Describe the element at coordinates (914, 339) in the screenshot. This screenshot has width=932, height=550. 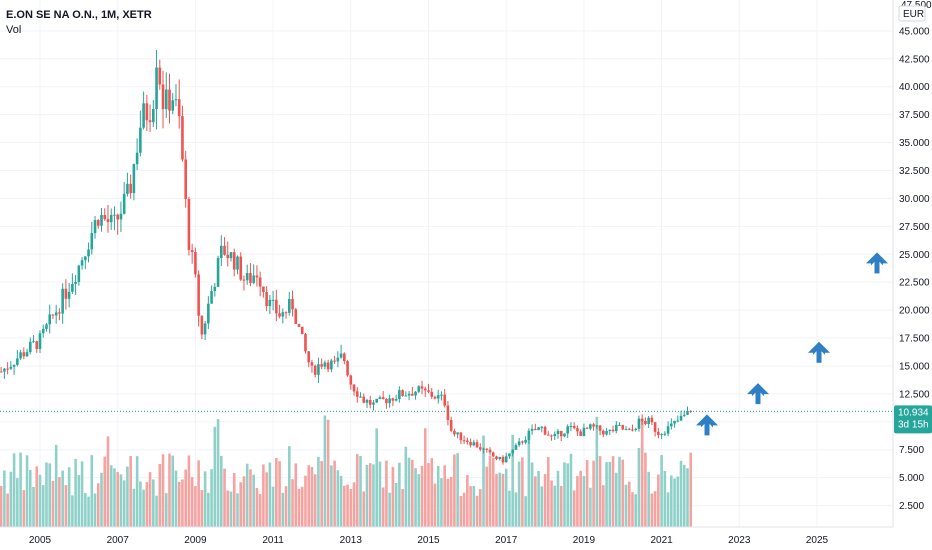
I see `price-tick-label: 17.500` at that location.